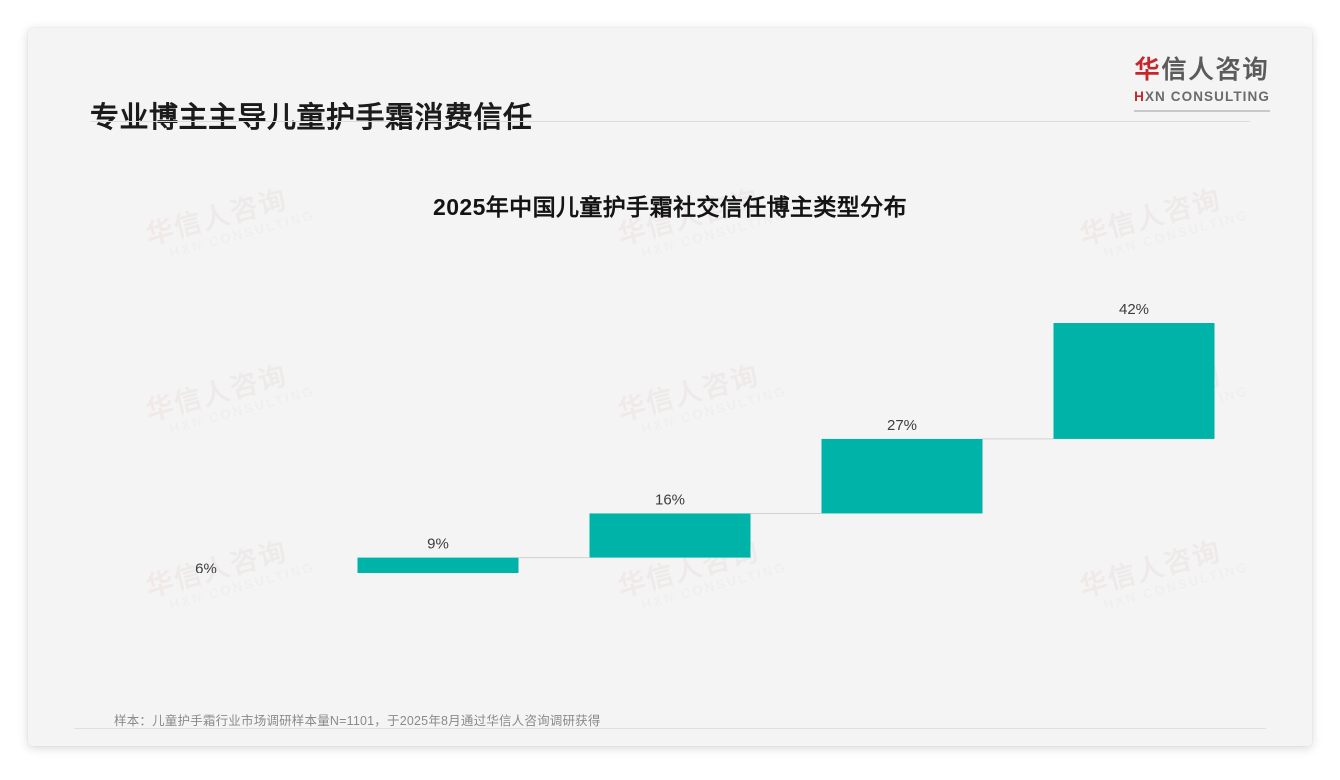  I want to click on header-divider, so click(670, 121).